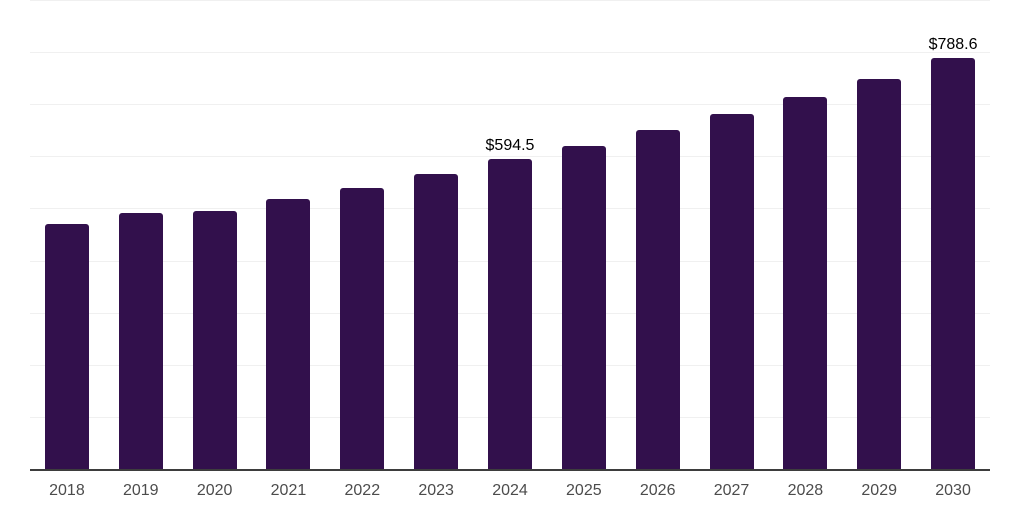  I want to click on bar-slot-2019, so click(141, 234).